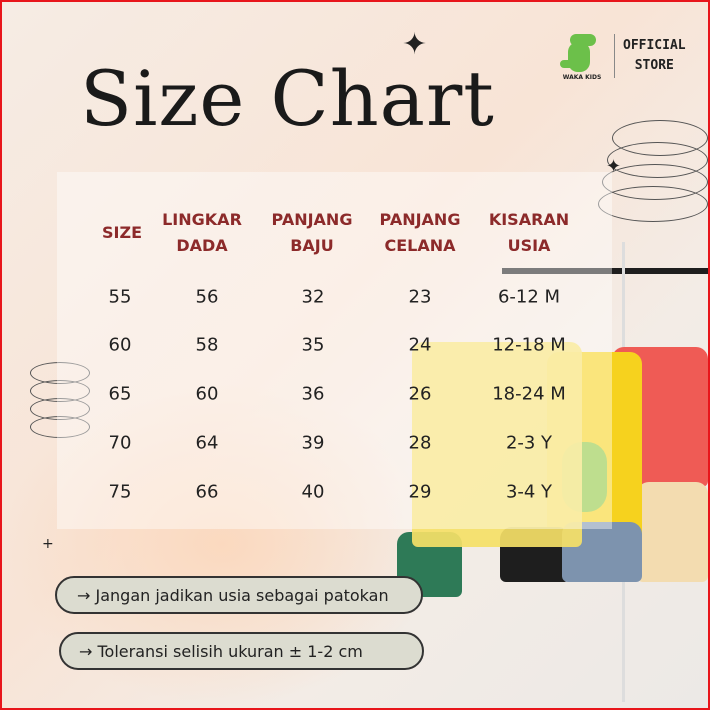 Image resolution: width=710 pixels, height=710 pixels. What do you see at coordinates (605, 271) in the screenshot?
I see `clothes-rail` at bounding box center [605, 271].